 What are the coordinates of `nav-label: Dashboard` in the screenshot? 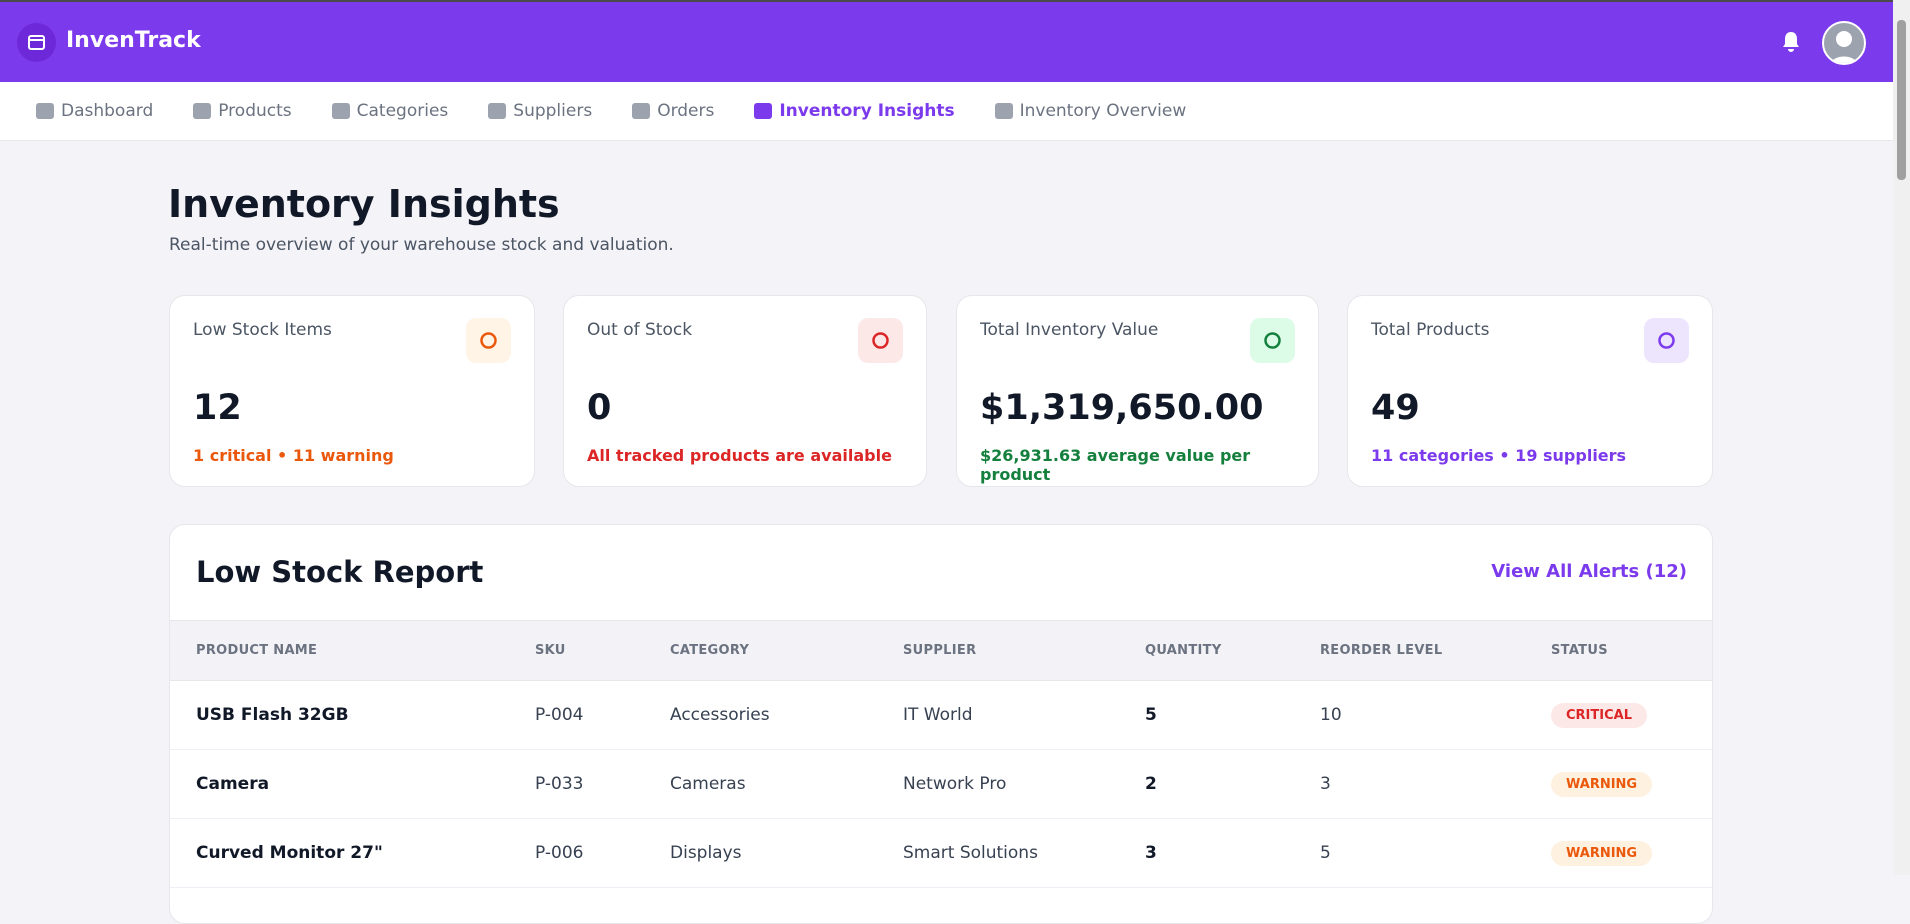 It's located at (107, 111).